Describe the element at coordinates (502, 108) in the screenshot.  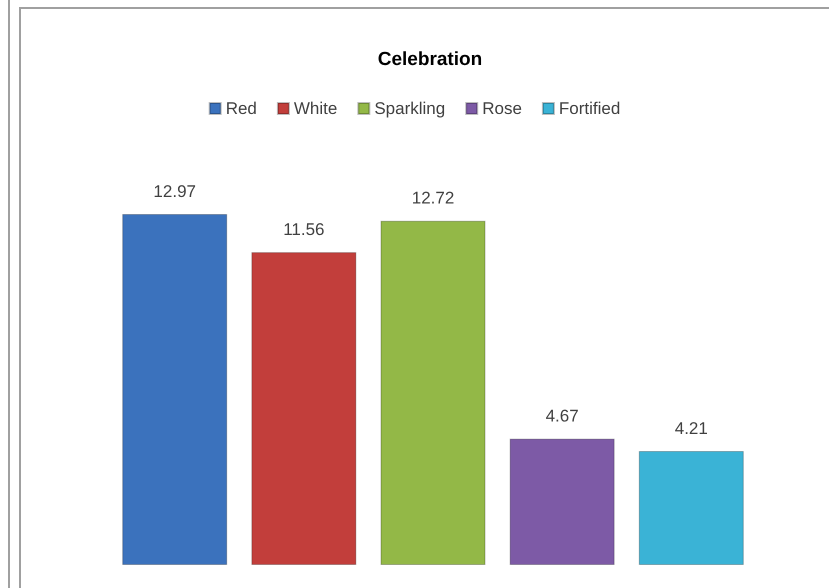
I see `legend-label: Rose` at that location.